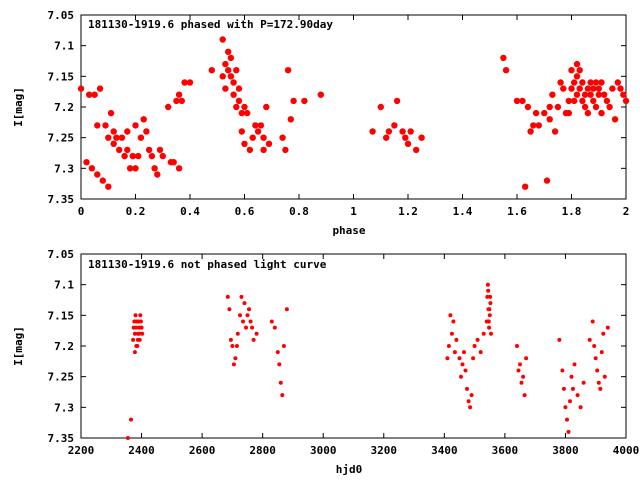  I want to click on y-tick-label: 7.2, so click(64, 107).